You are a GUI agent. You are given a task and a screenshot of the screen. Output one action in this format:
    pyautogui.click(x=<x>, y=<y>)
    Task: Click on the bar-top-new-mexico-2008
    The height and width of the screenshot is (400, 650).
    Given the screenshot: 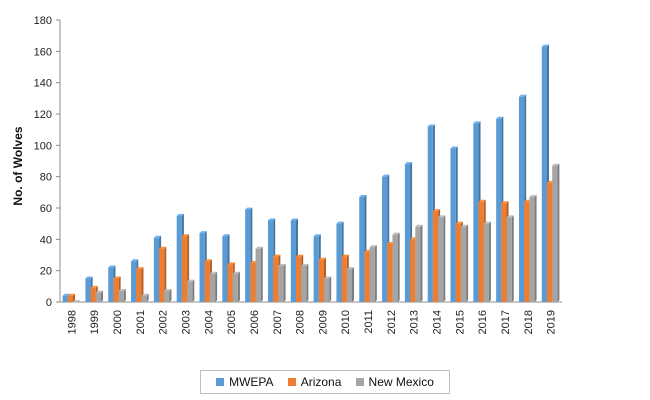 What is the action you would take?
    pyautogui.click(x=305, y=264)
    